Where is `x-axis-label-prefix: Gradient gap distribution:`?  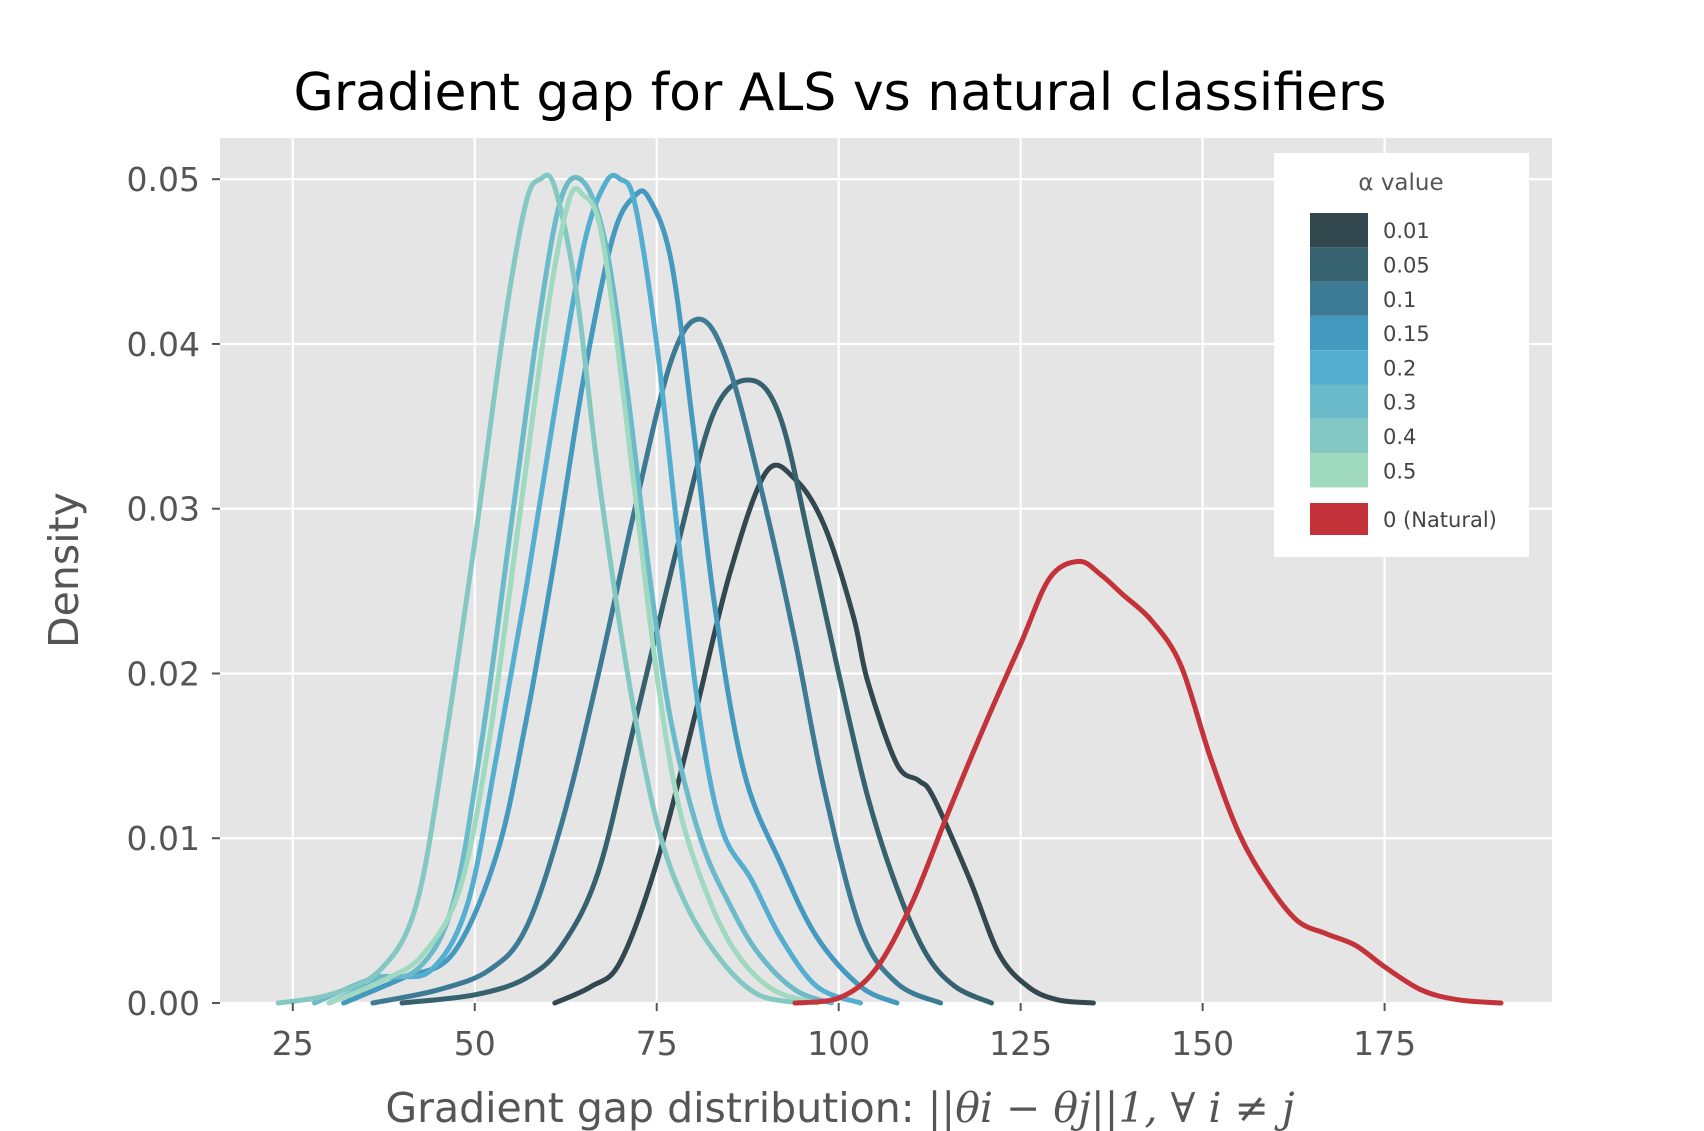
x-axis-label-prefix: Gradient gap distribution: is located at coordinates (656, 1107).